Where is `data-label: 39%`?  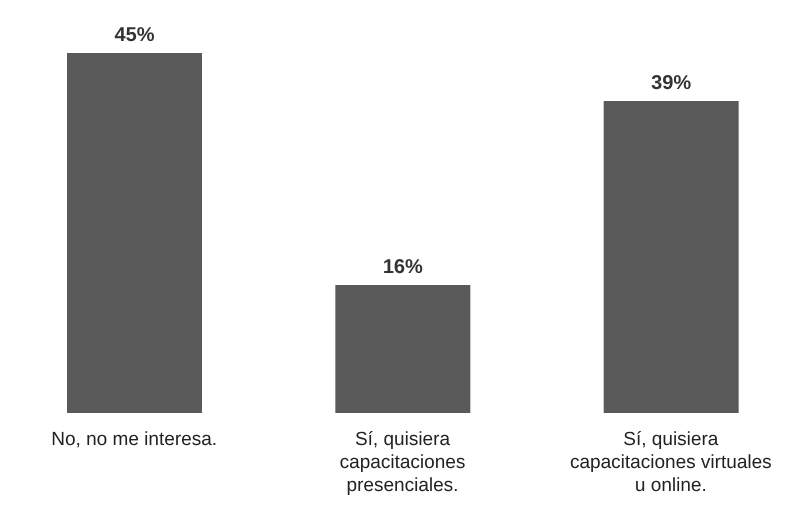
data-label: 39% is located at coordinates (671, 83).